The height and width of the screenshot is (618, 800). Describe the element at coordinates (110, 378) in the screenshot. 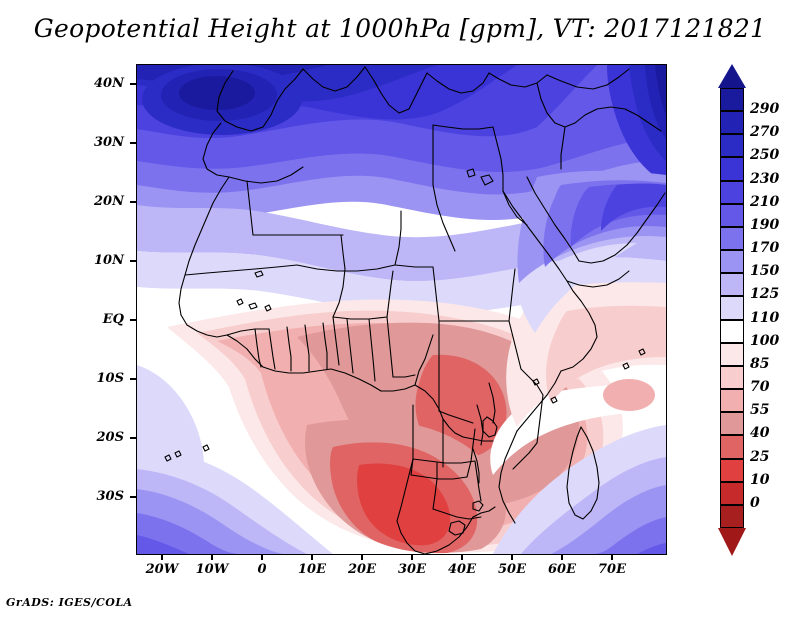

I see `ytick-label-10S: 10S` at that location.